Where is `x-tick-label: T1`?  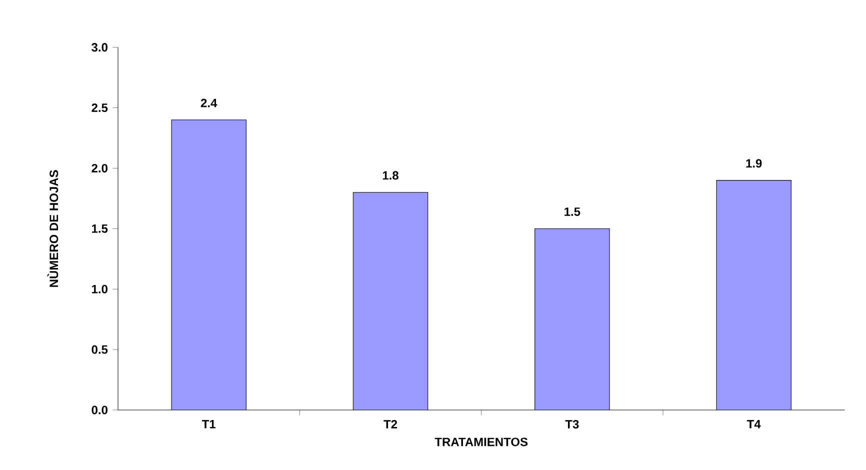
x-tick-label: T1 is located at coordinates (209, 424).